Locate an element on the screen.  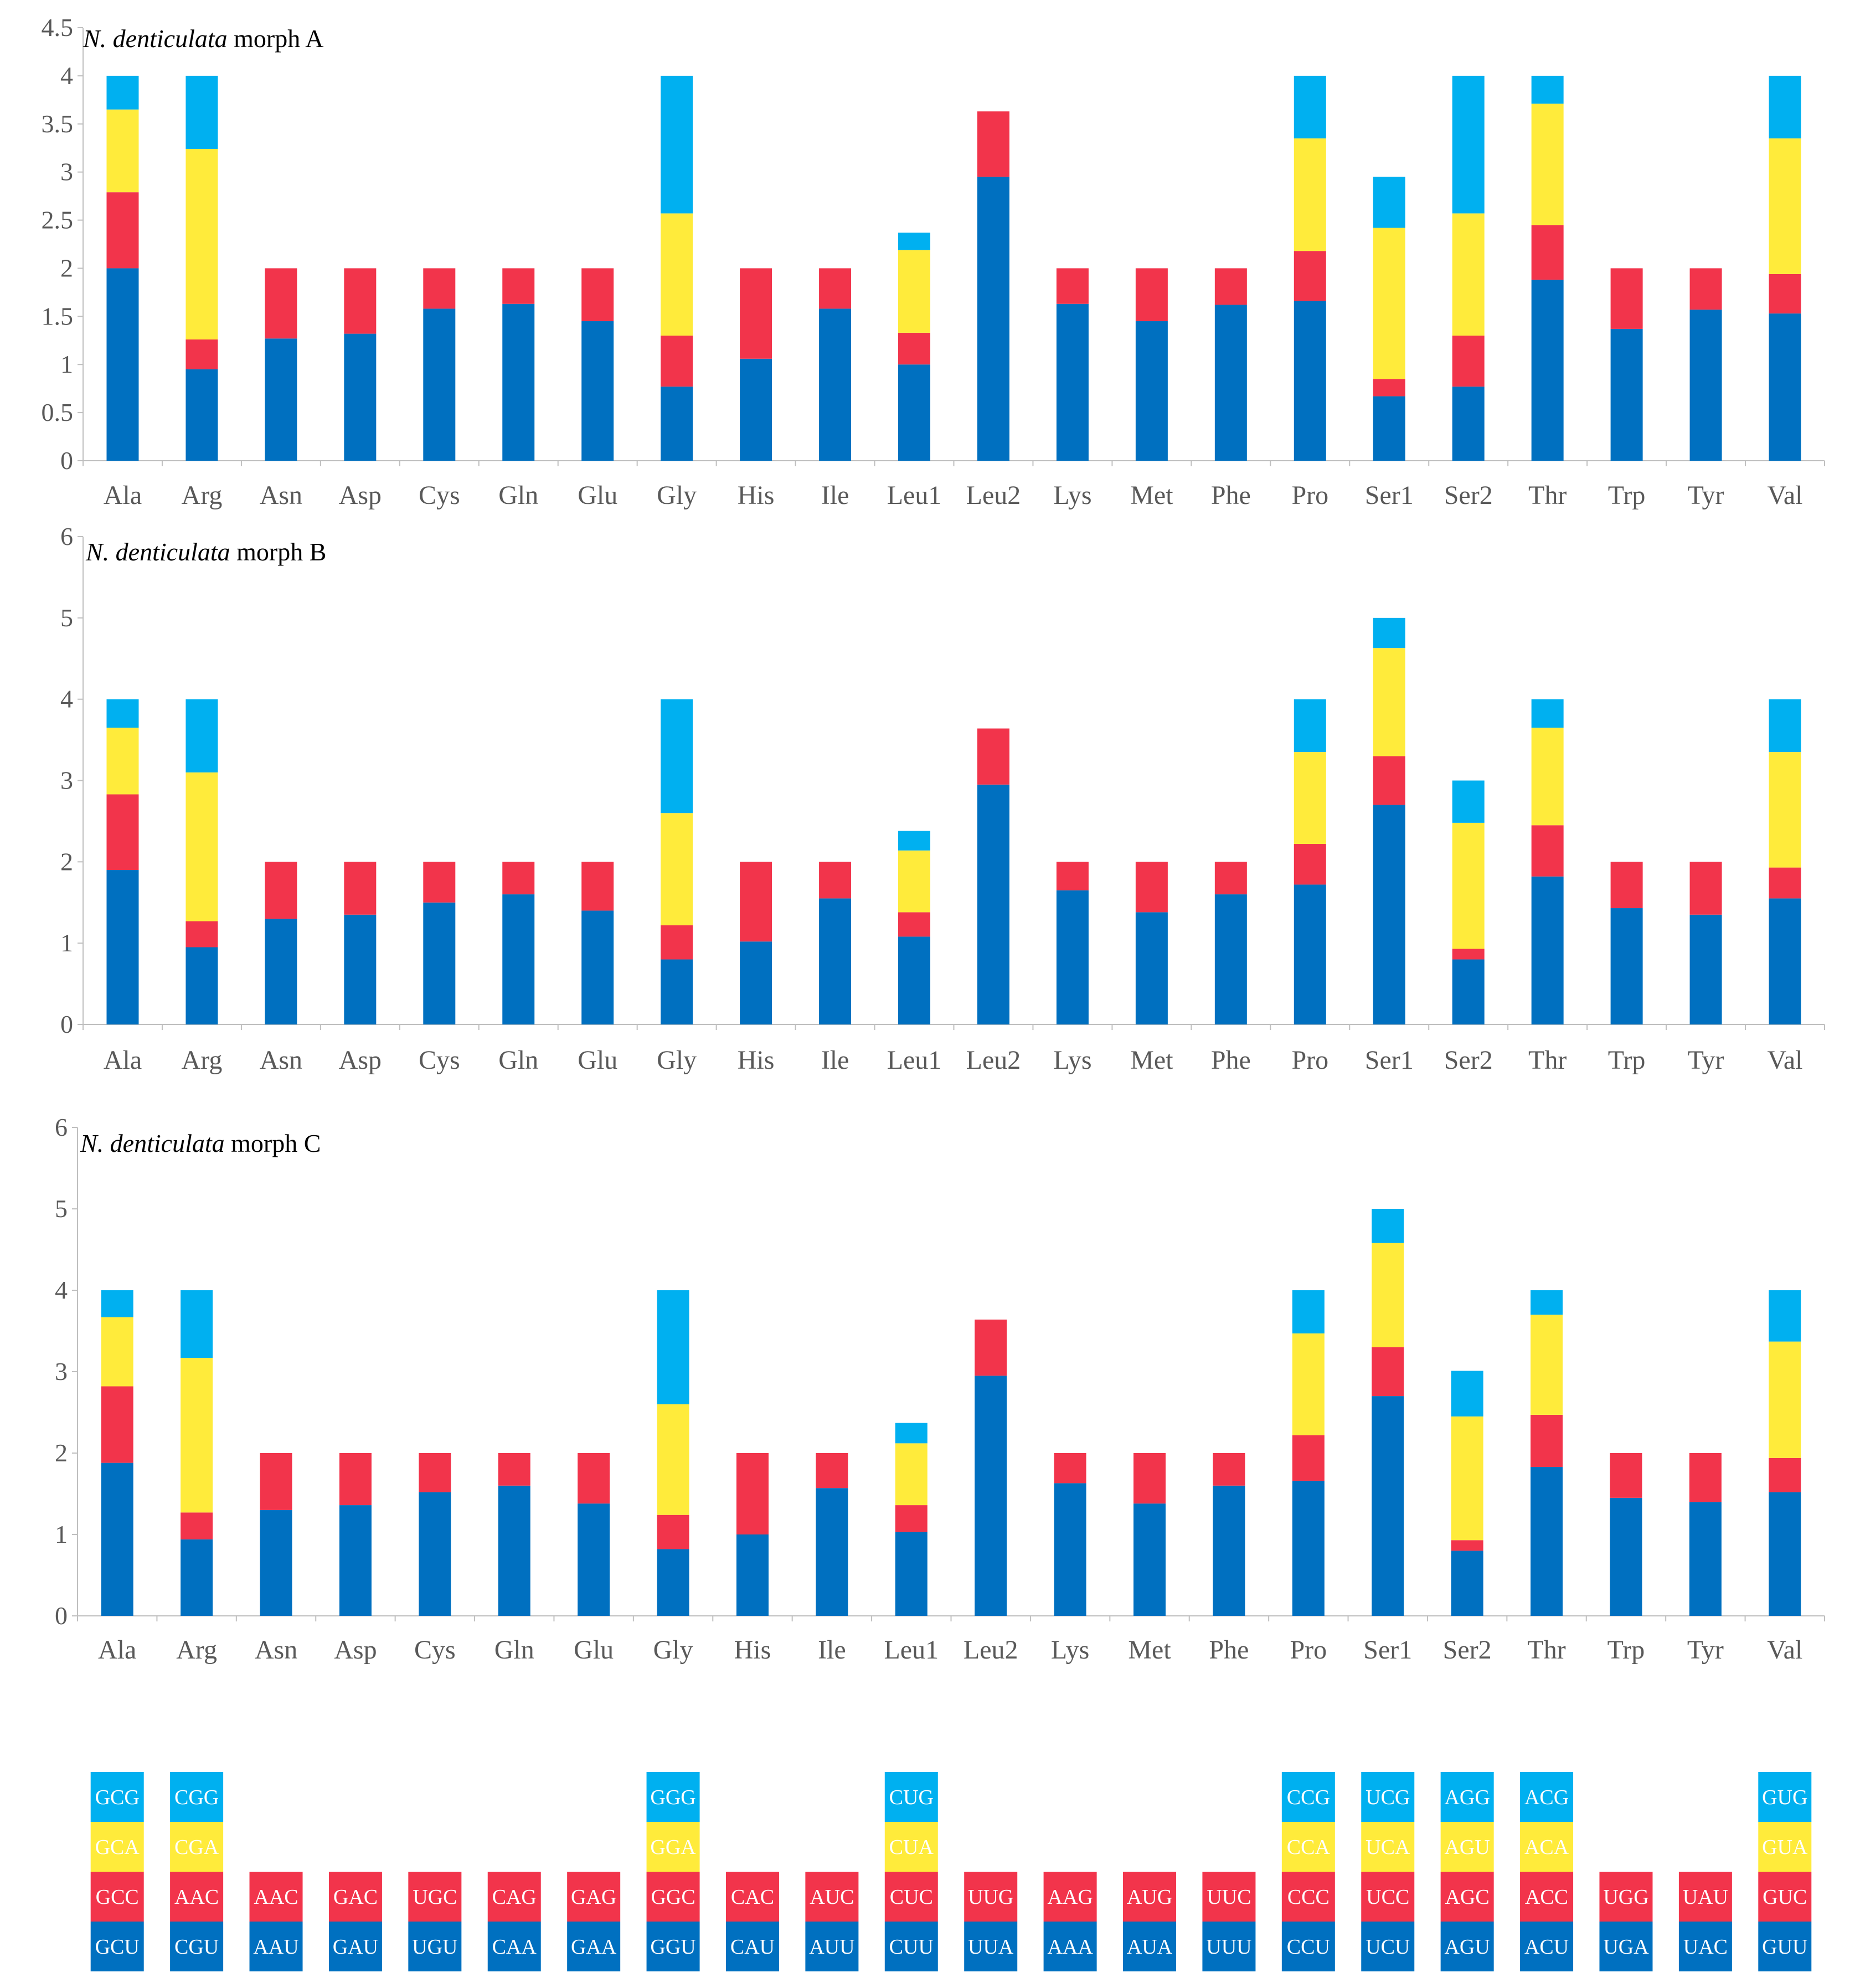
category-label-arg: Arg is located at coordinates (202, 1060).